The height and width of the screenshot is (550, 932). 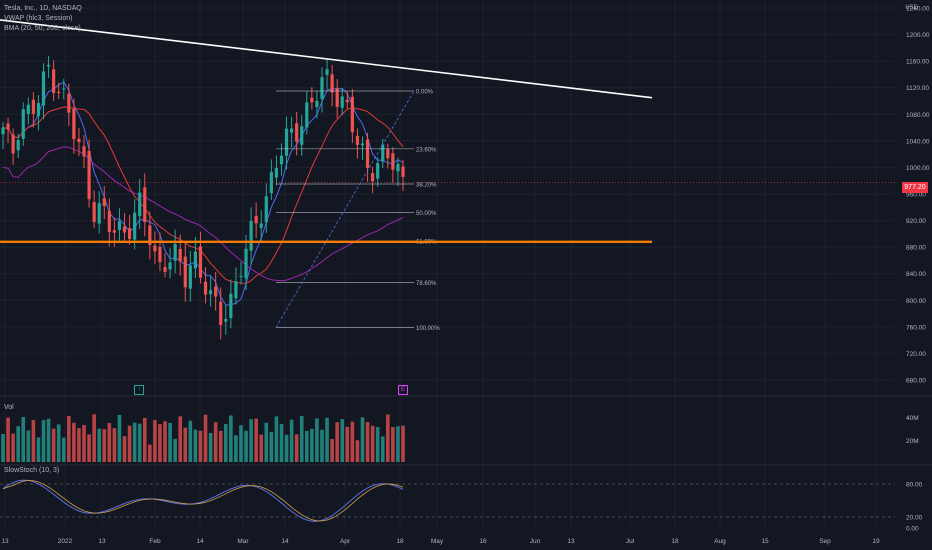 What do you see at coordinates (571, 541) in the screenshot?
I see `time-tick-label: 13` at bounding box center [571, 541].